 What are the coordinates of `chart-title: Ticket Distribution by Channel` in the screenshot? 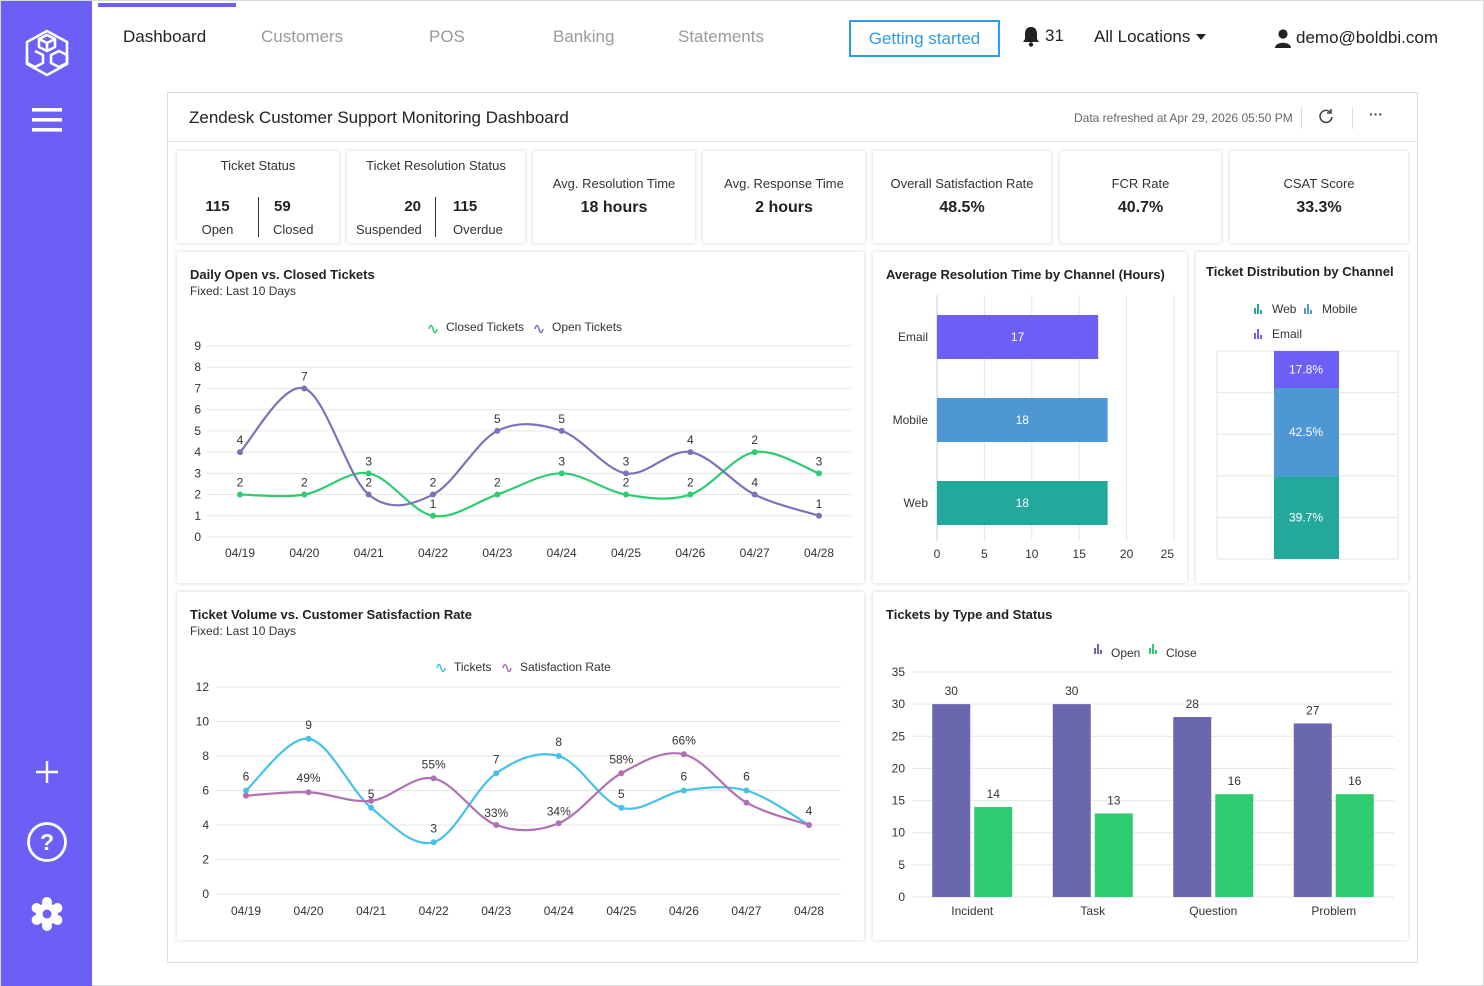 It's located at (1300, 271).